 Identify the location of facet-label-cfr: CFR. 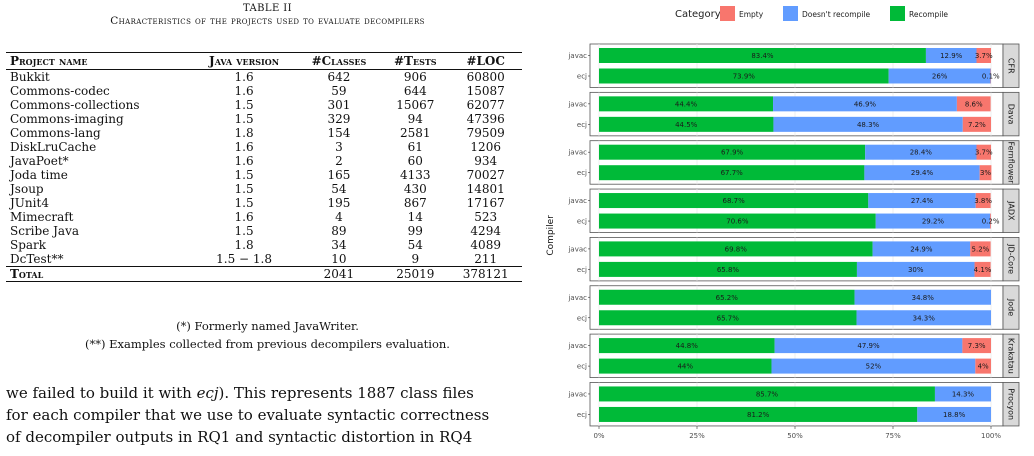
(1011, 66).